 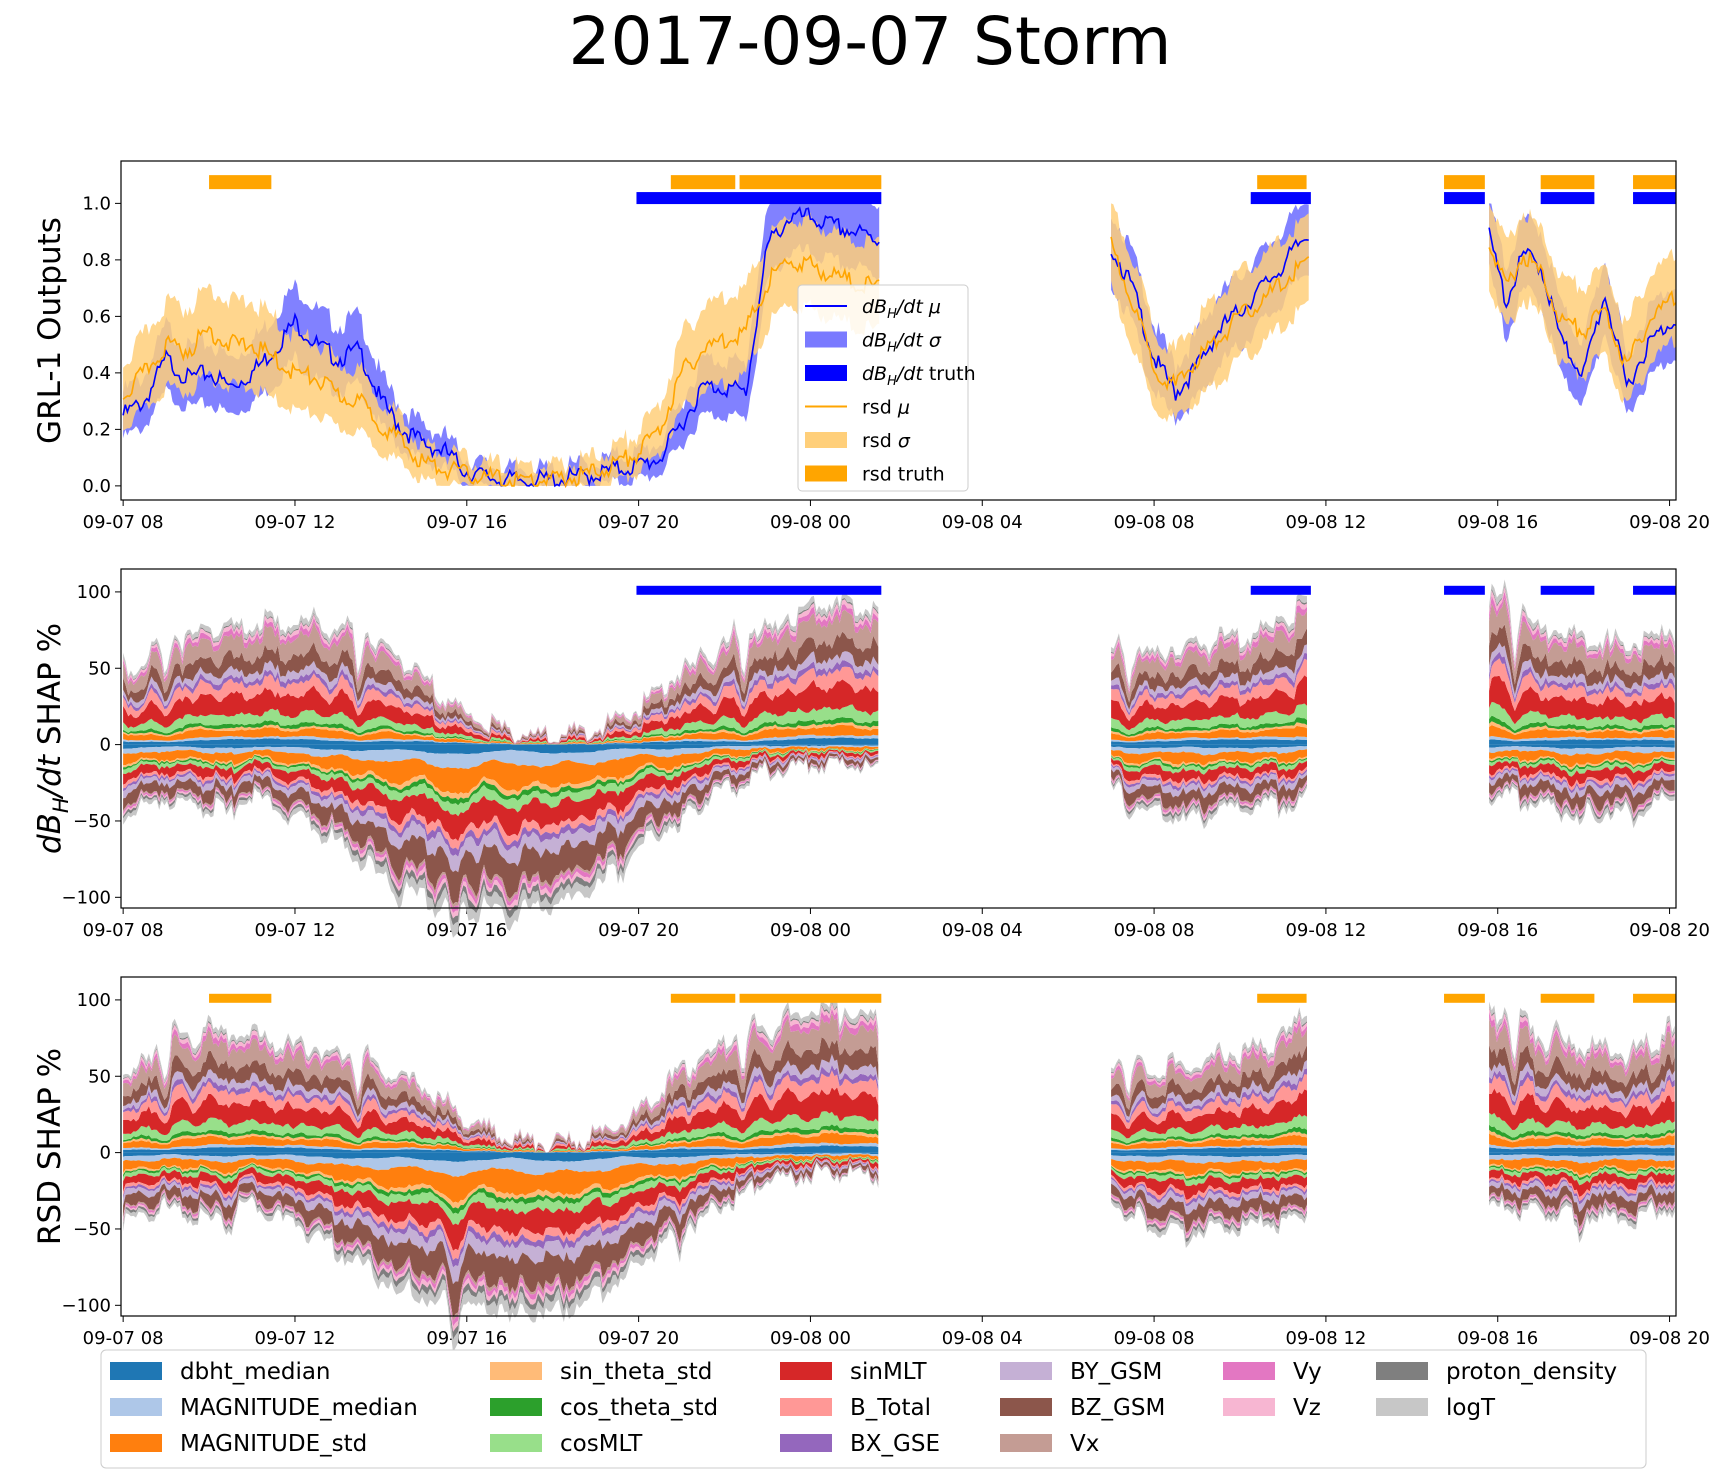 What do you see at coordinates (982, 1338) in the screenshot?
I see `x-tick-label: 09-08 04` at bounding box center [982, 1338].